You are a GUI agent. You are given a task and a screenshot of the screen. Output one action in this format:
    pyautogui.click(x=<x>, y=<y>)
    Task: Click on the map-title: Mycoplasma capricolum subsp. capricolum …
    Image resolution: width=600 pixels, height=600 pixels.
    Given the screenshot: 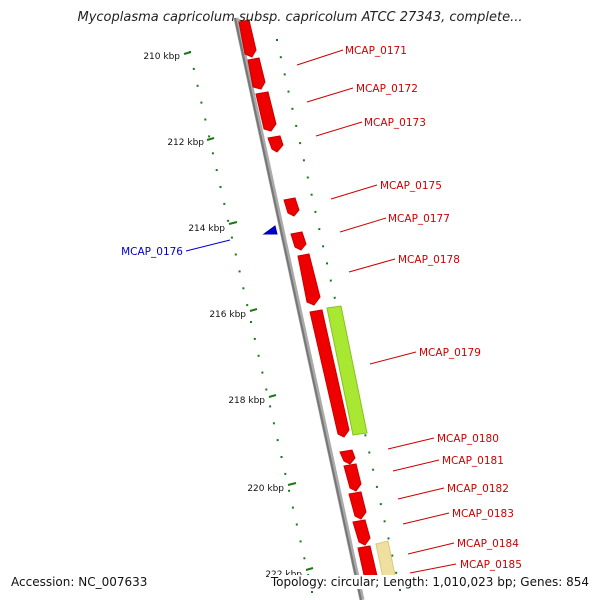 What is the action you would take?
    pyautogui.click(x=300, y=17)
    